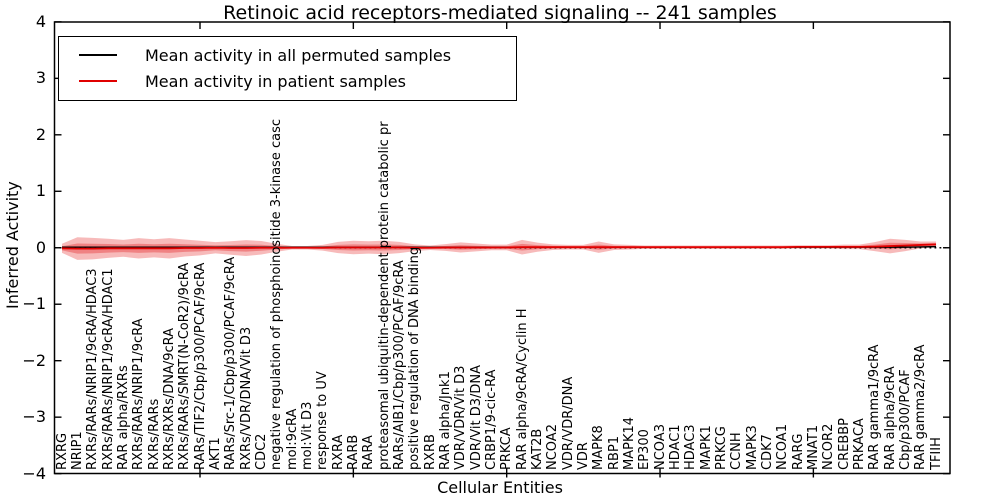 The height and width of the screenshot is (500, 1000). I want to click on x-tick-label: HDAC1, so click(675, 447).